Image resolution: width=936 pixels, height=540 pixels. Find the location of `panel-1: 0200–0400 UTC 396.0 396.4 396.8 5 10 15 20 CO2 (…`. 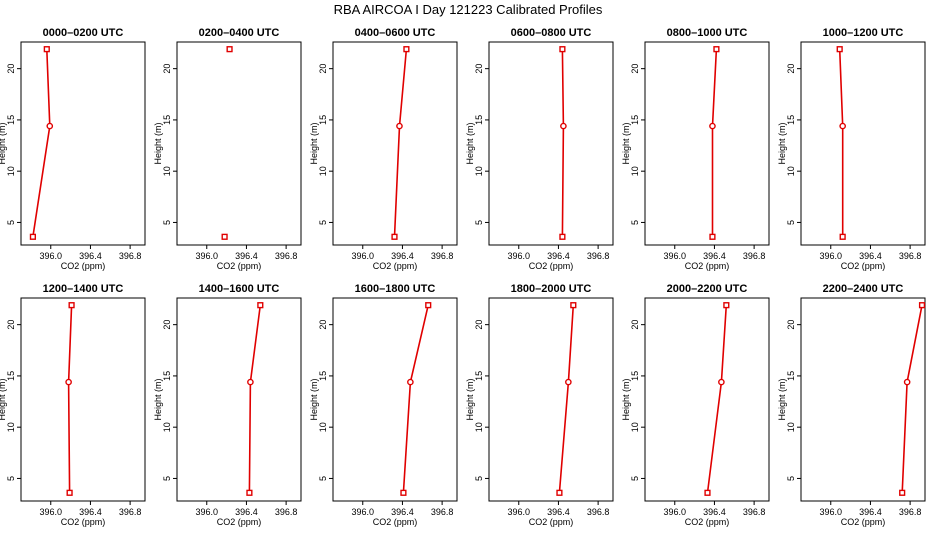

panel-1: 0200–0400 UTC 396.0 396.4 396.8 5 10 15 20 CO2 (… is located at coordinates (227, 149).